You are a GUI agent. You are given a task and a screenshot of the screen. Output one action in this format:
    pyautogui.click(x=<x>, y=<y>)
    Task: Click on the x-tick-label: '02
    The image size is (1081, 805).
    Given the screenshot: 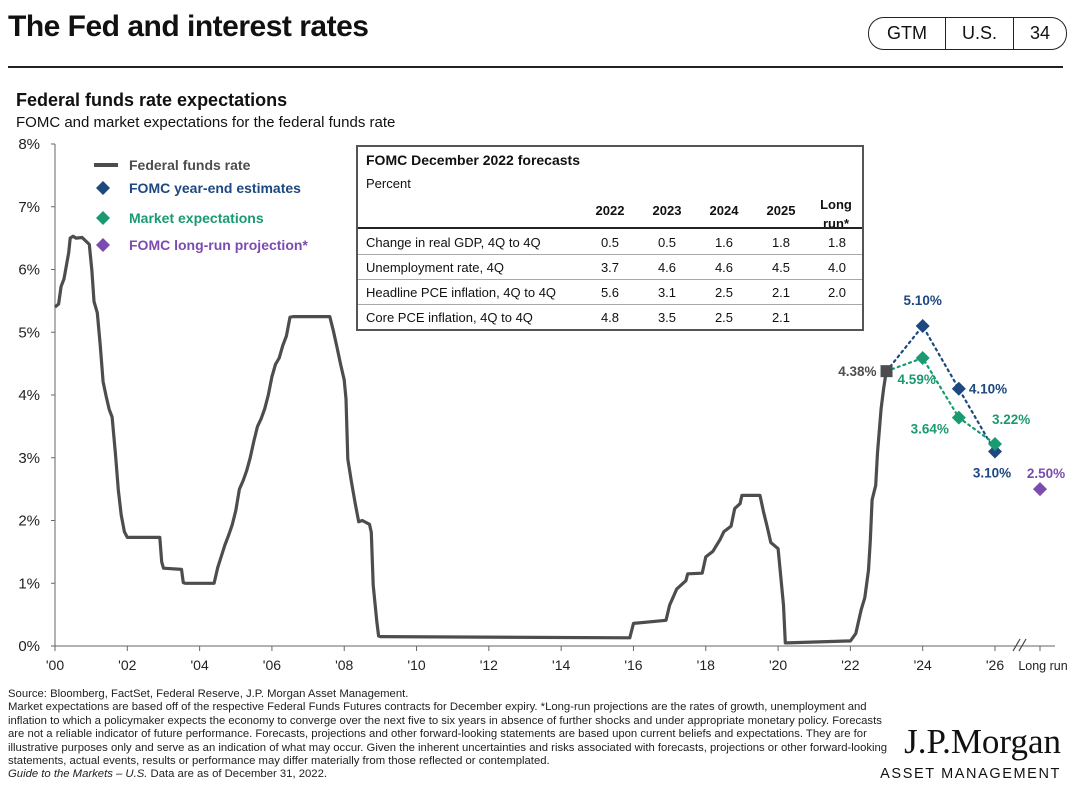 What is the action you would take?
    pyautogui.click(x=127, y=665)
    